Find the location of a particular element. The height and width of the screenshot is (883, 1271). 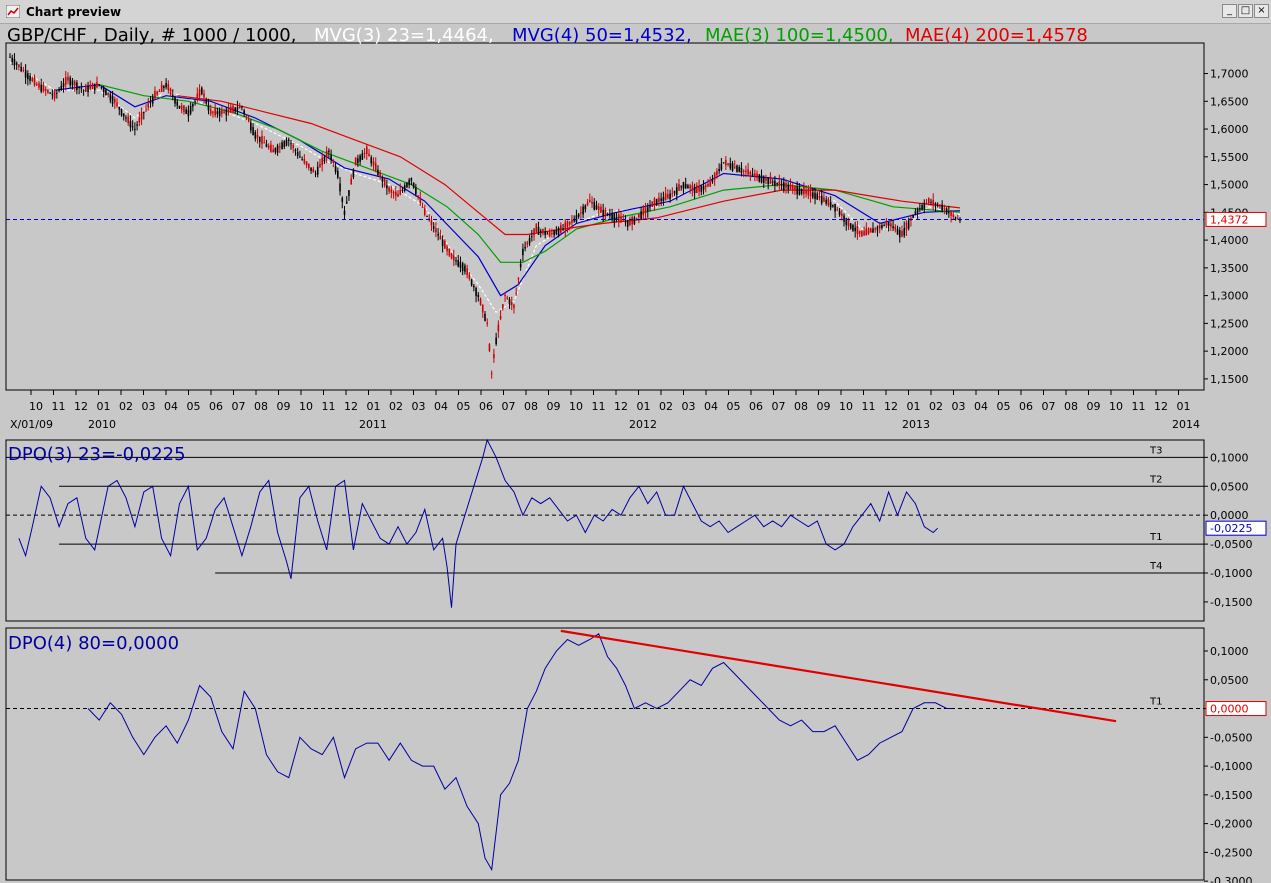

x-month-label: 06 is located at coordinates (756, 406).